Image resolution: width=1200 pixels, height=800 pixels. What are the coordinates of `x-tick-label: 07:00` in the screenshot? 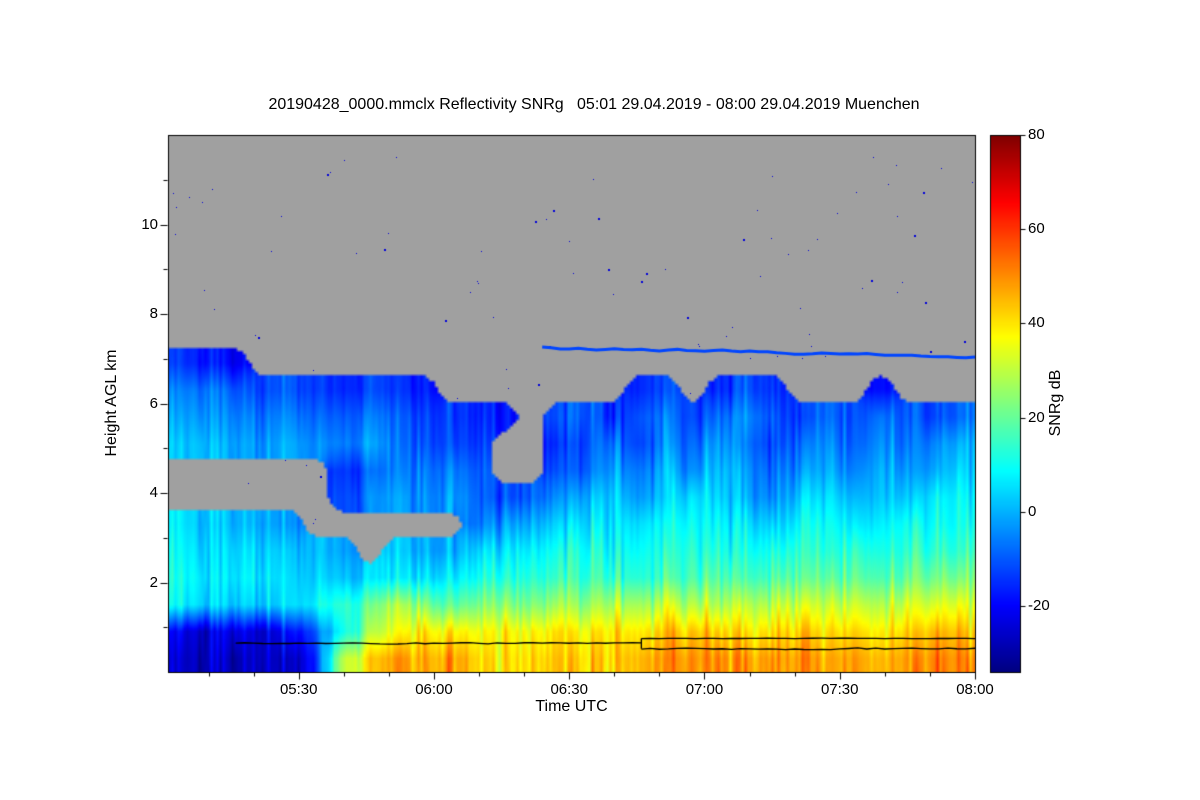 It's located at (704, 689).